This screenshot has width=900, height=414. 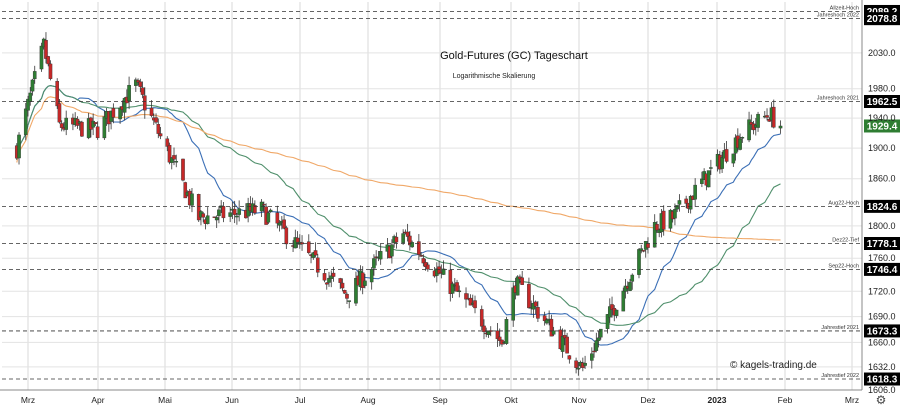 What do you see at coordinates (579, 400) in the screenshot?
I see `x-tick-label: Nov` at bounding box center [579, 400].